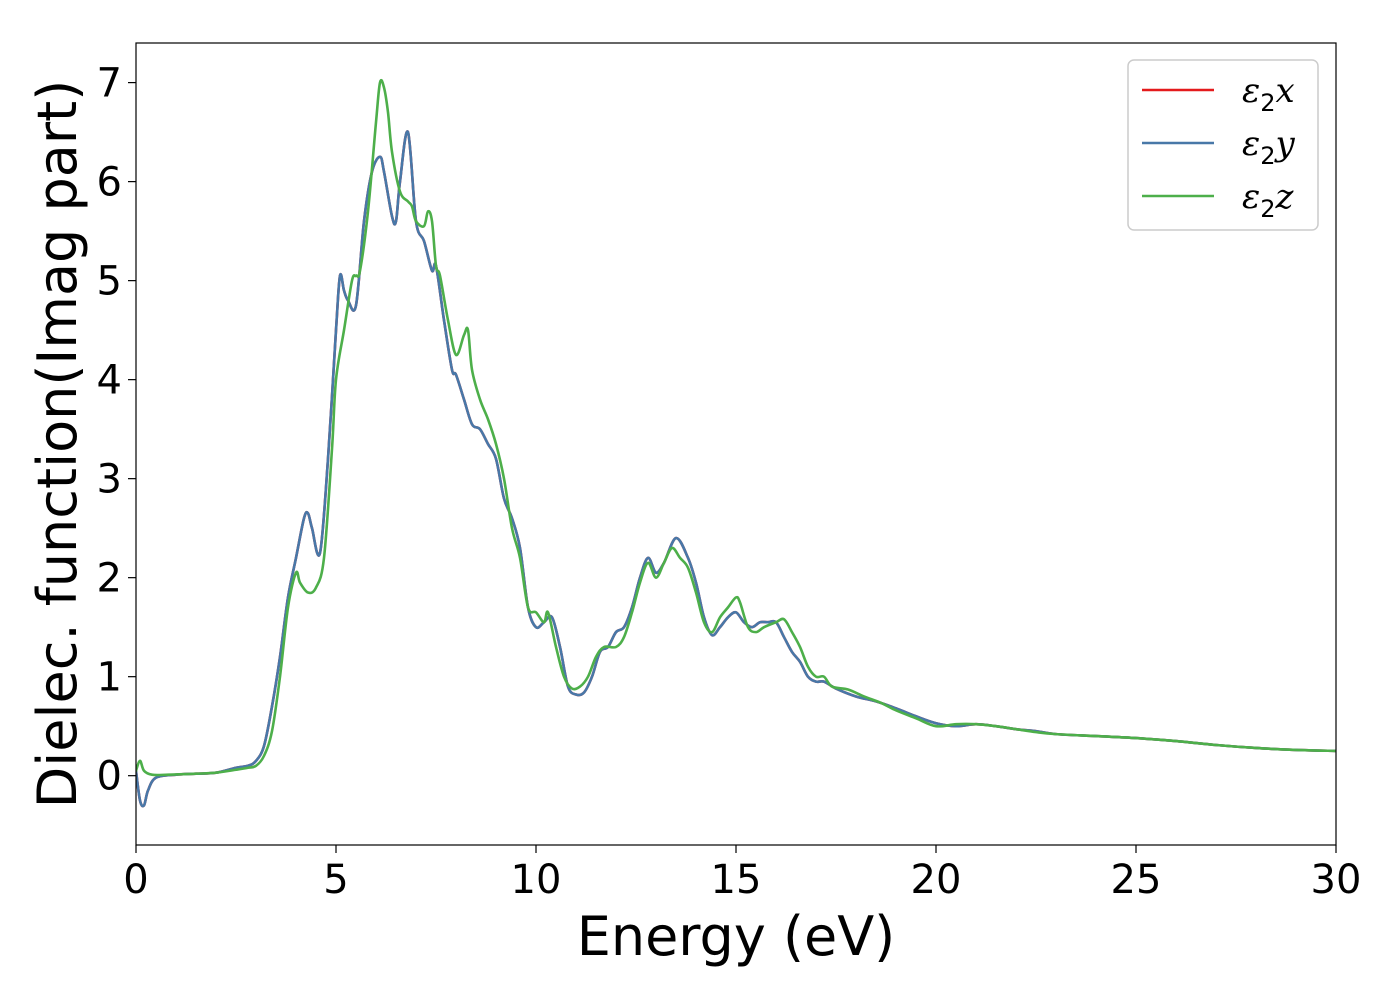 The height and width of the screenshot is (1000, 1400). I want to click on y-tick-label: 3, so click(109, 480).